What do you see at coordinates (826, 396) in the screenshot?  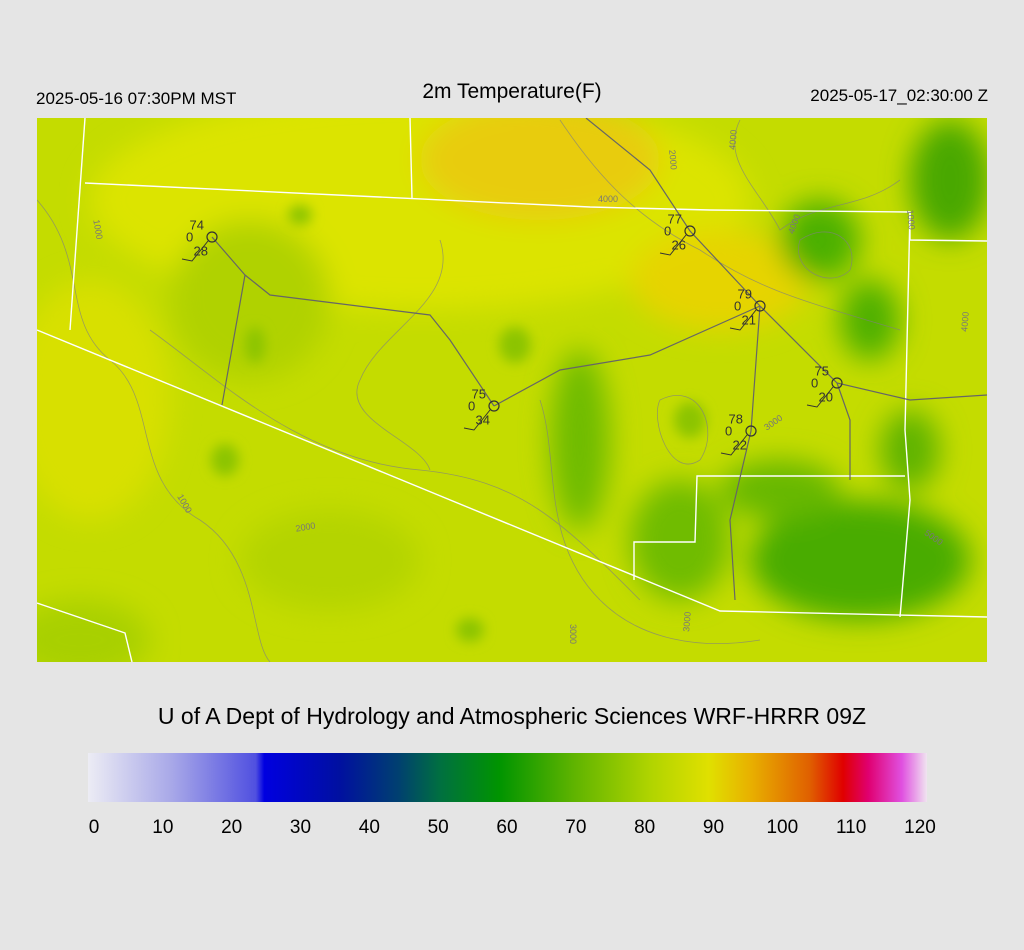 I see `station-dewpoint: 20` at bounding box center [826, 396].